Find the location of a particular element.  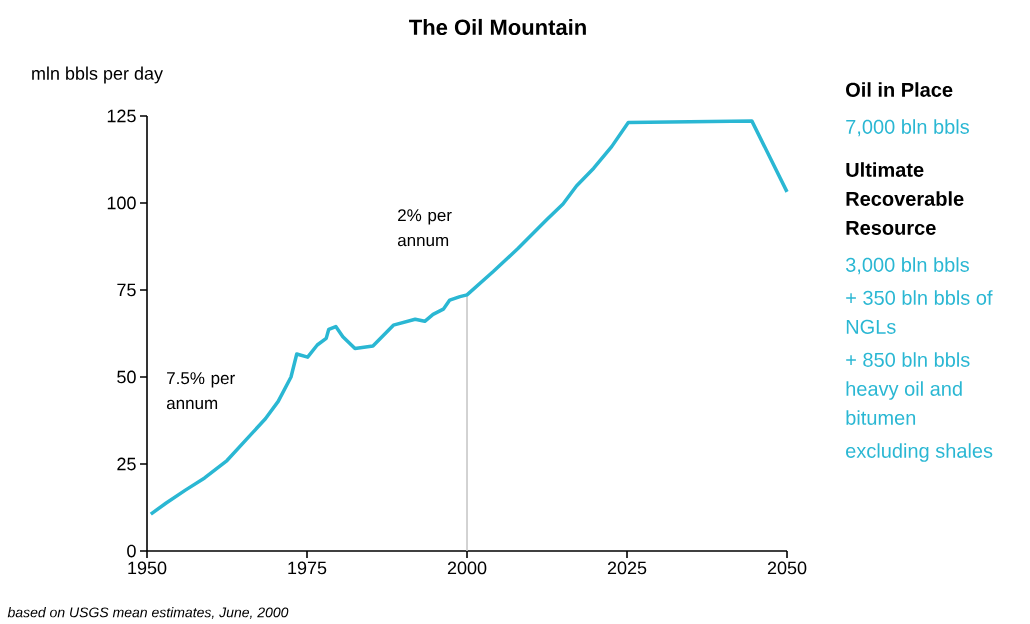

y-tick-label: 0 is located at coordinates (131, 551).